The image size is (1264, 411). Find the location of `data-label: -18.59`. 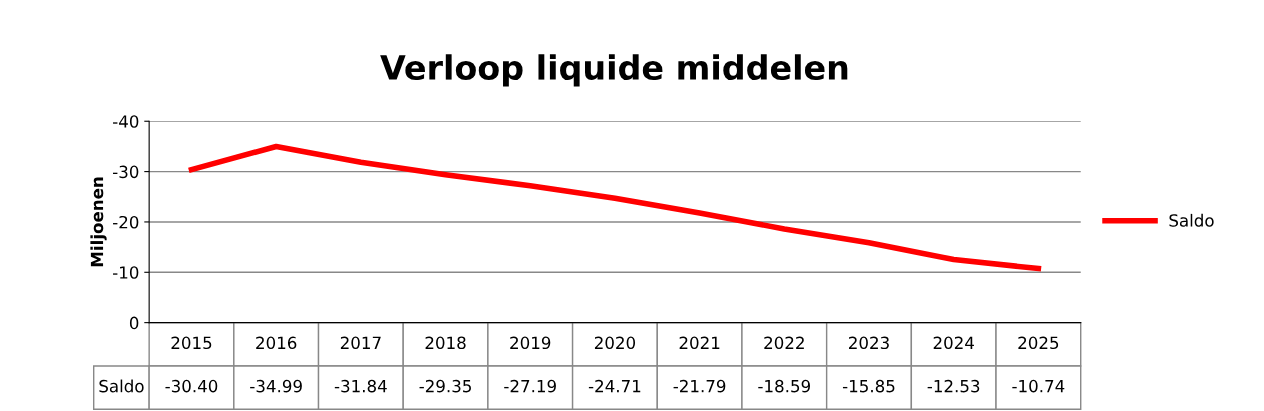

data-label: -18.59 is located at coordinates (784, 386).